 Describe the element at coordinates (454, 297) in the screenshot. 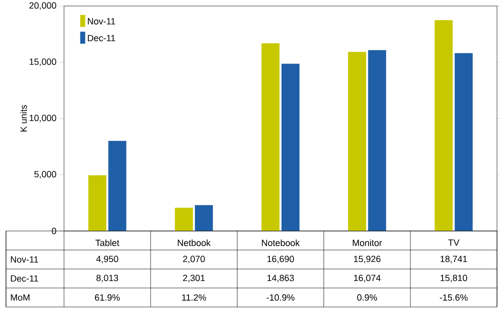

I see `text: -15.6%` at that location.